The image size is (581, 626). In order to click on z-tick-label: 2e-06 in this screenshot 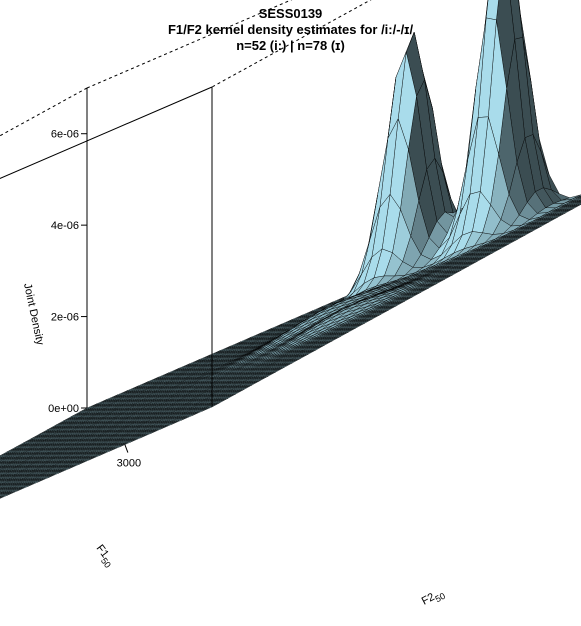, I will do `click(65, 318)`.